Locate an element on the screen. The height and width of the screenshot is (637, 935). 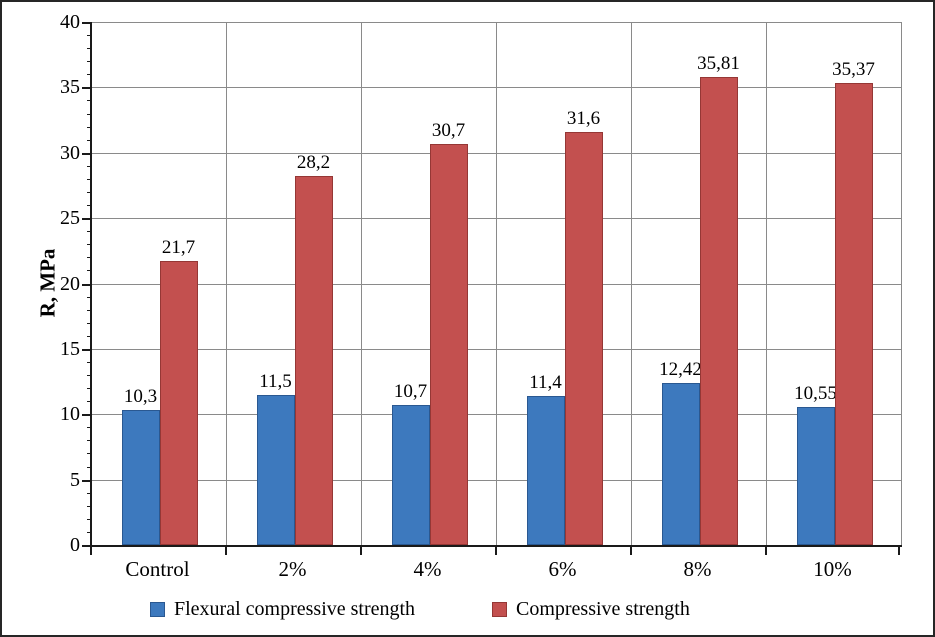
legend-item-flexural: Flexural compressive strength is located at coordinates (282, 609).